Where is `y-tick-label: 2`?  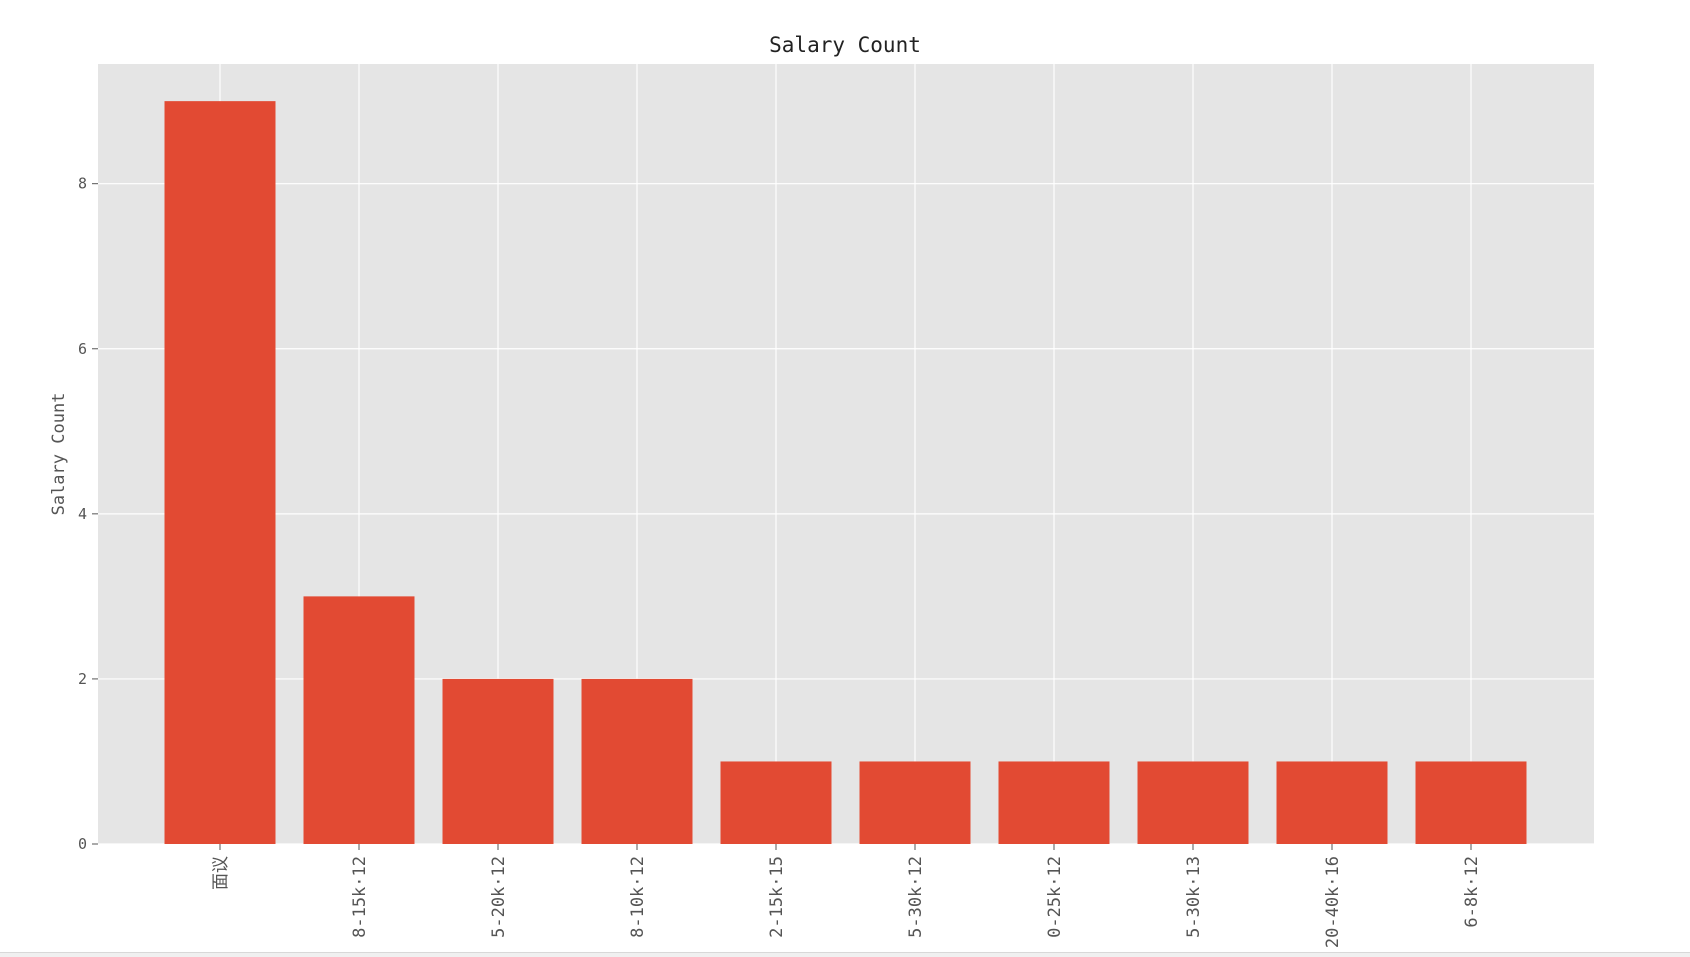 y-tick-label: 2 is located at coordinates (82, 679).